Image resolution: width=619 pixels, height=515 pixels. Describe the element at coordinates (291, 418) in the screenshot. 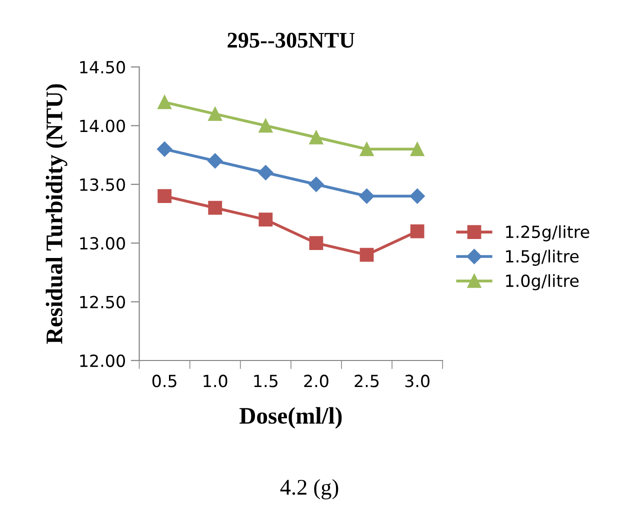

I see `x-axis-title: Dose(ml/l)` at that location.